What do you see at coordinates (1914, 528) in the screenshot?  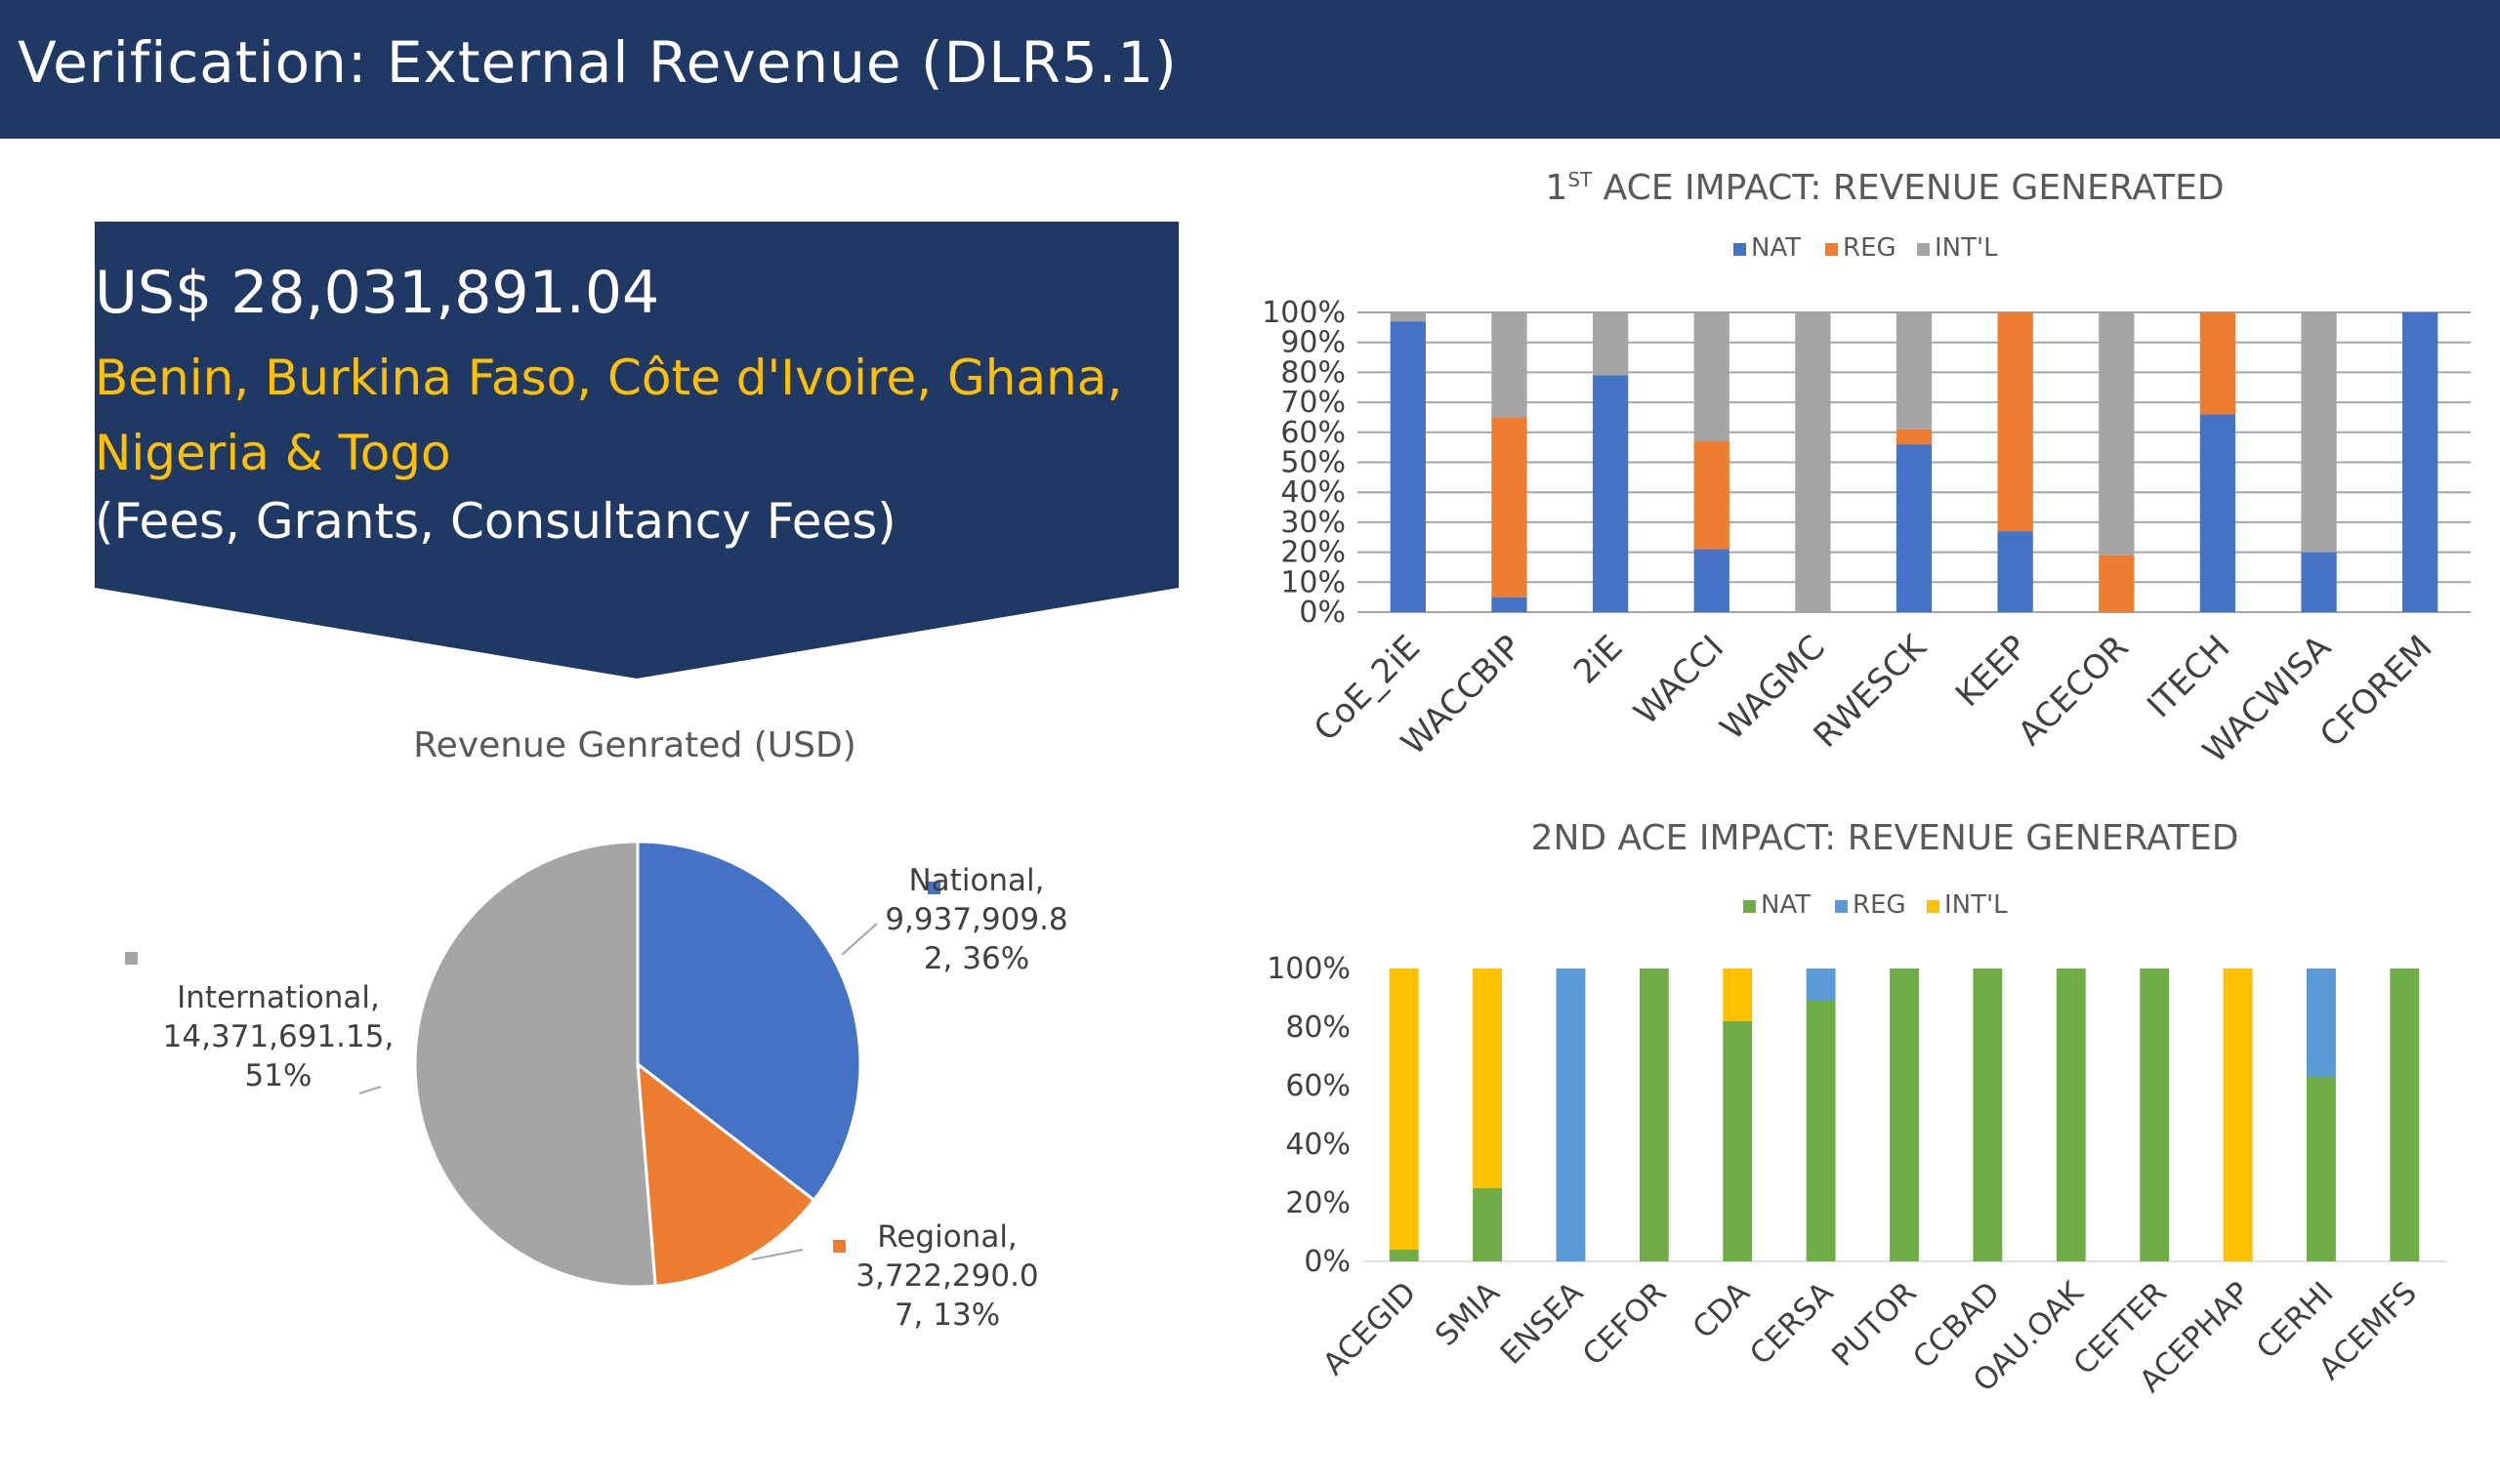 I see `bar-rwesck-nat` at bounding box center [1914, 528].